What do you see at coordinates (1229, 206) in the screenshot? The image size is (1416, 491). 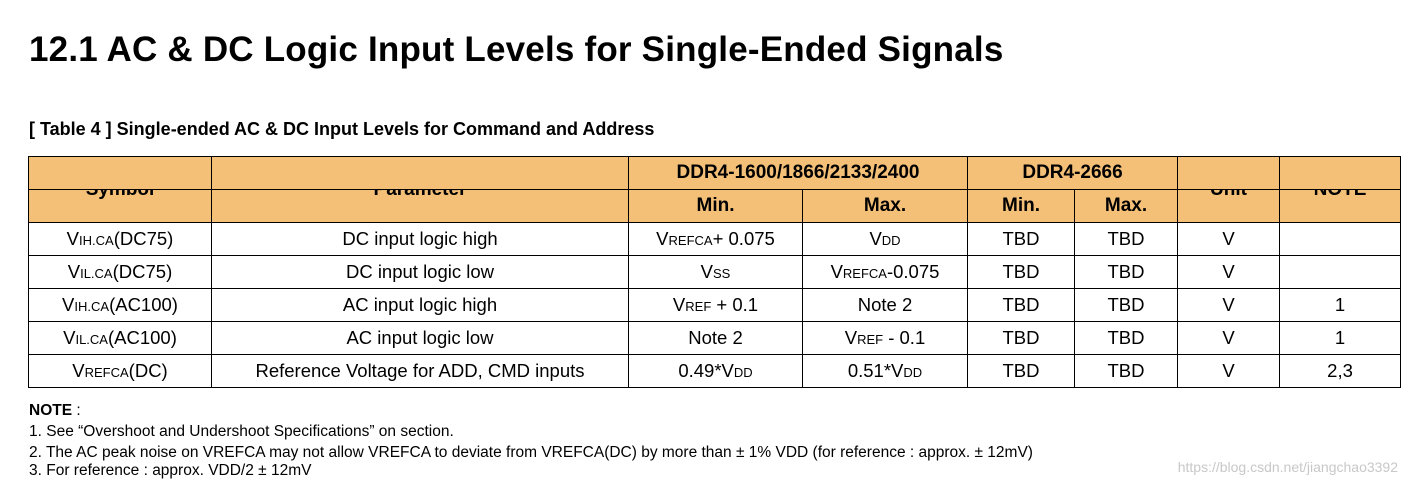 I see `header-unit: Unit` at bounding box center [1229, 206].